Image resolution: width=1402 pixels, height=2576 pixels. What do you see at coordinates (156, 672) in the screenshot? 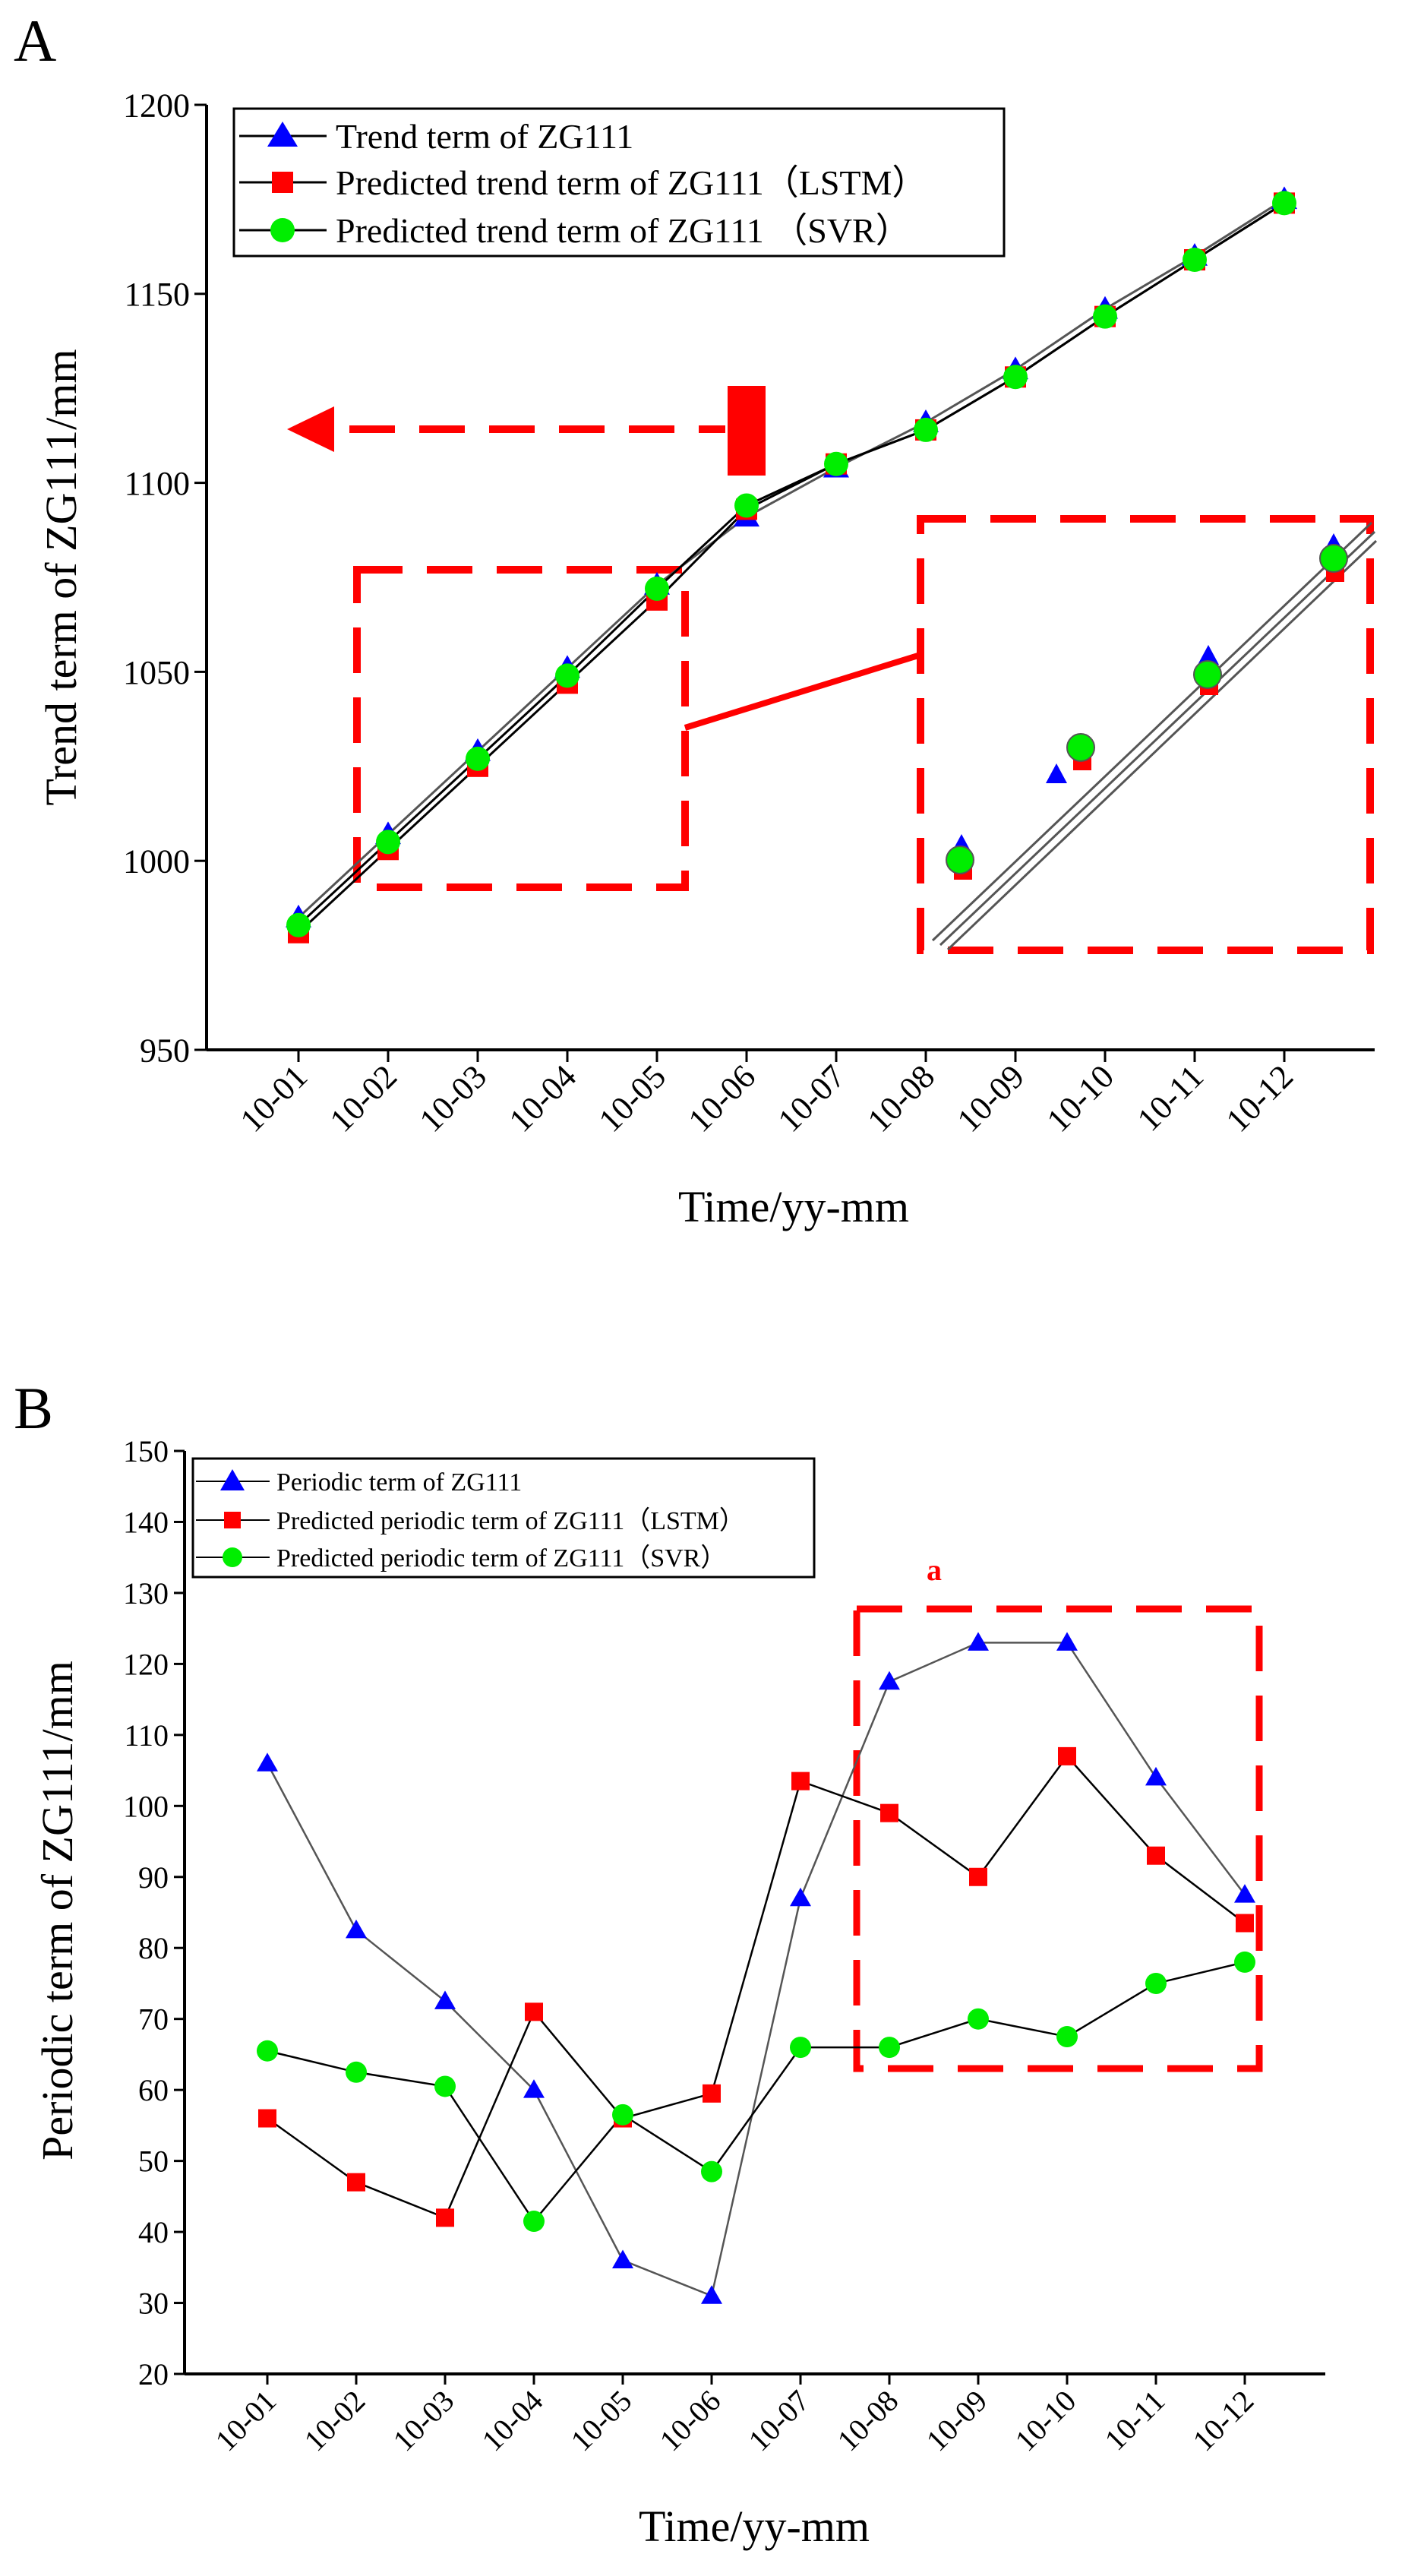
I see `chart-a-y-tick-label: 1050` at bounding box center [156, 672].